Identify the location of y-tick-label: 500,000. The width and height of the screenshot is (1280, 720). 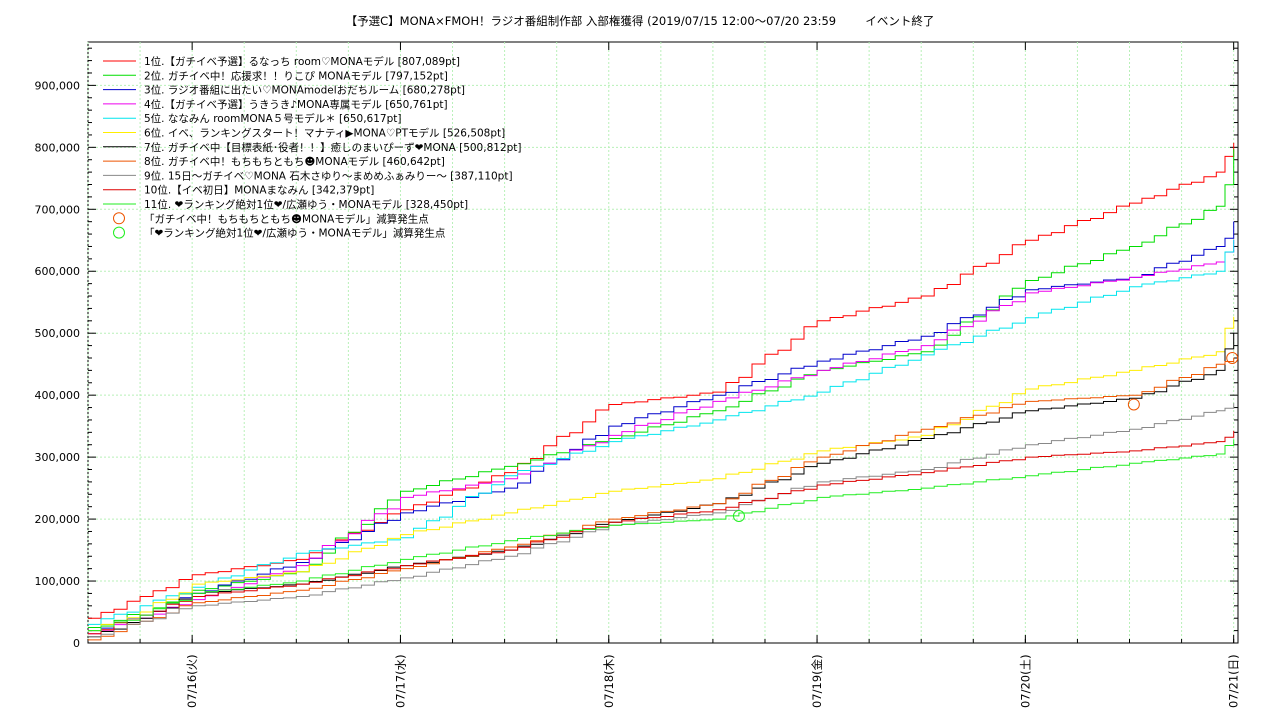
(58, 333).